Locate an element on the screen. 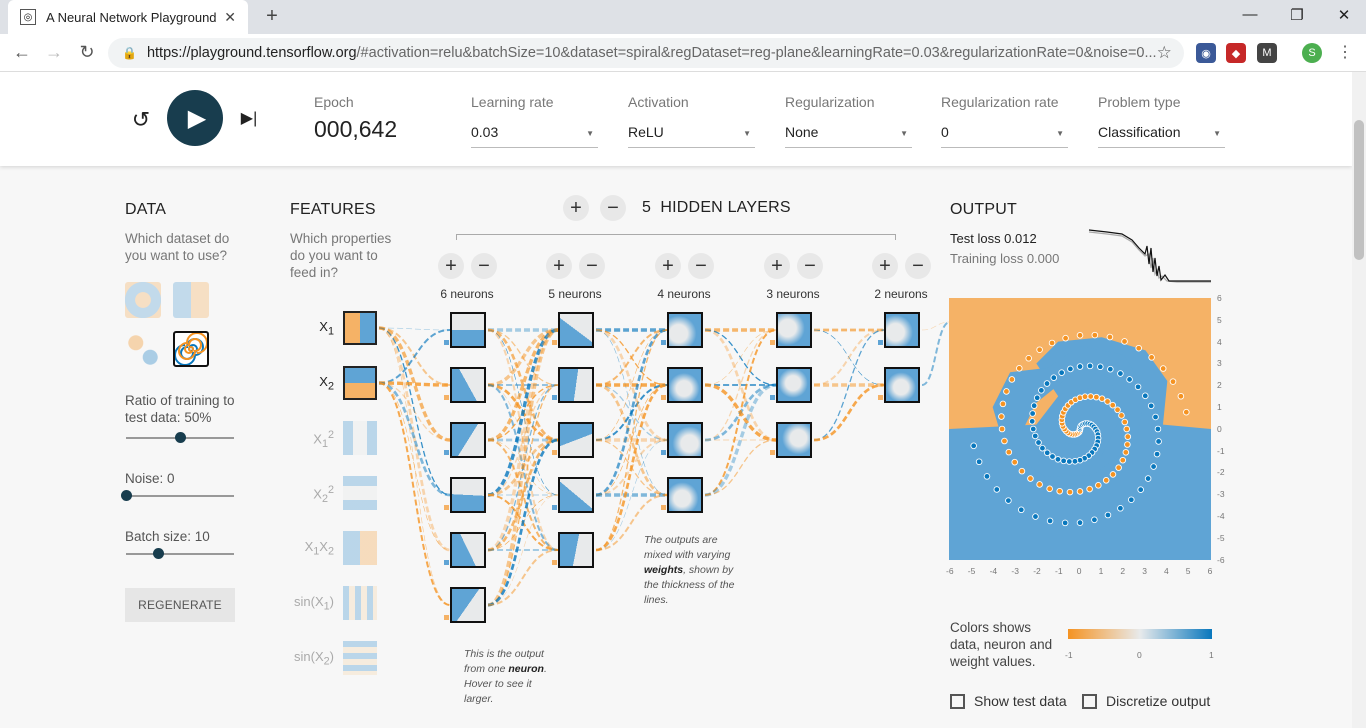 The height and width of the screenshot is (728, 1366). checkbox-box is located at coordinates (957, 701).